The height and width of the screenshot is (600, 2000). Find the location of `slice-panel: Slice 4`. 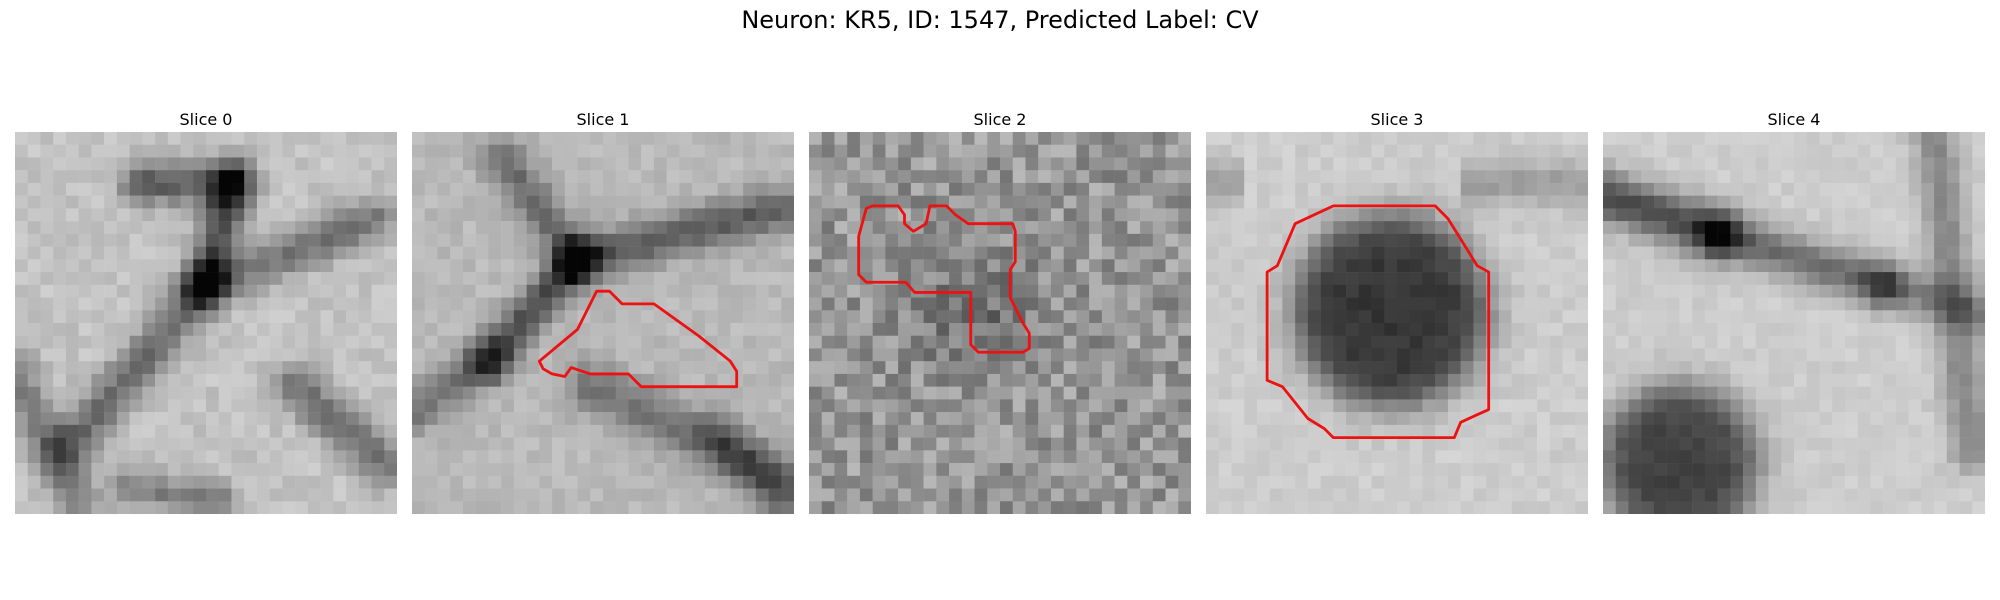

slice-panel: Slice 4 is located at coordinates (1794, 312).